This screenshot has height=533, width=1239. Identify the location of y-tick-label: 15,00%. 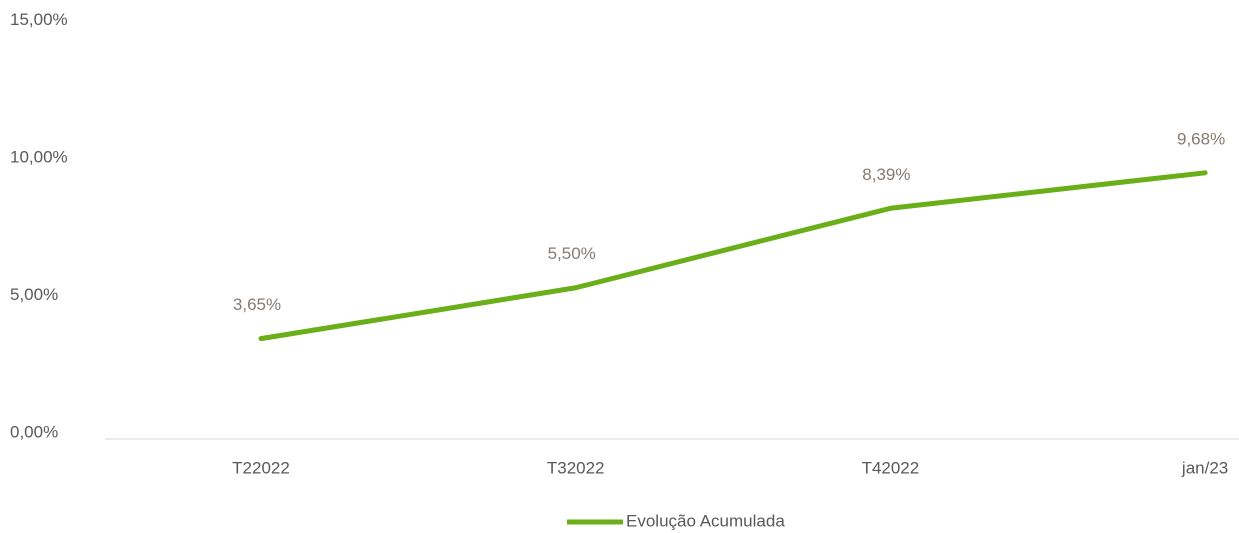
(39, 19).